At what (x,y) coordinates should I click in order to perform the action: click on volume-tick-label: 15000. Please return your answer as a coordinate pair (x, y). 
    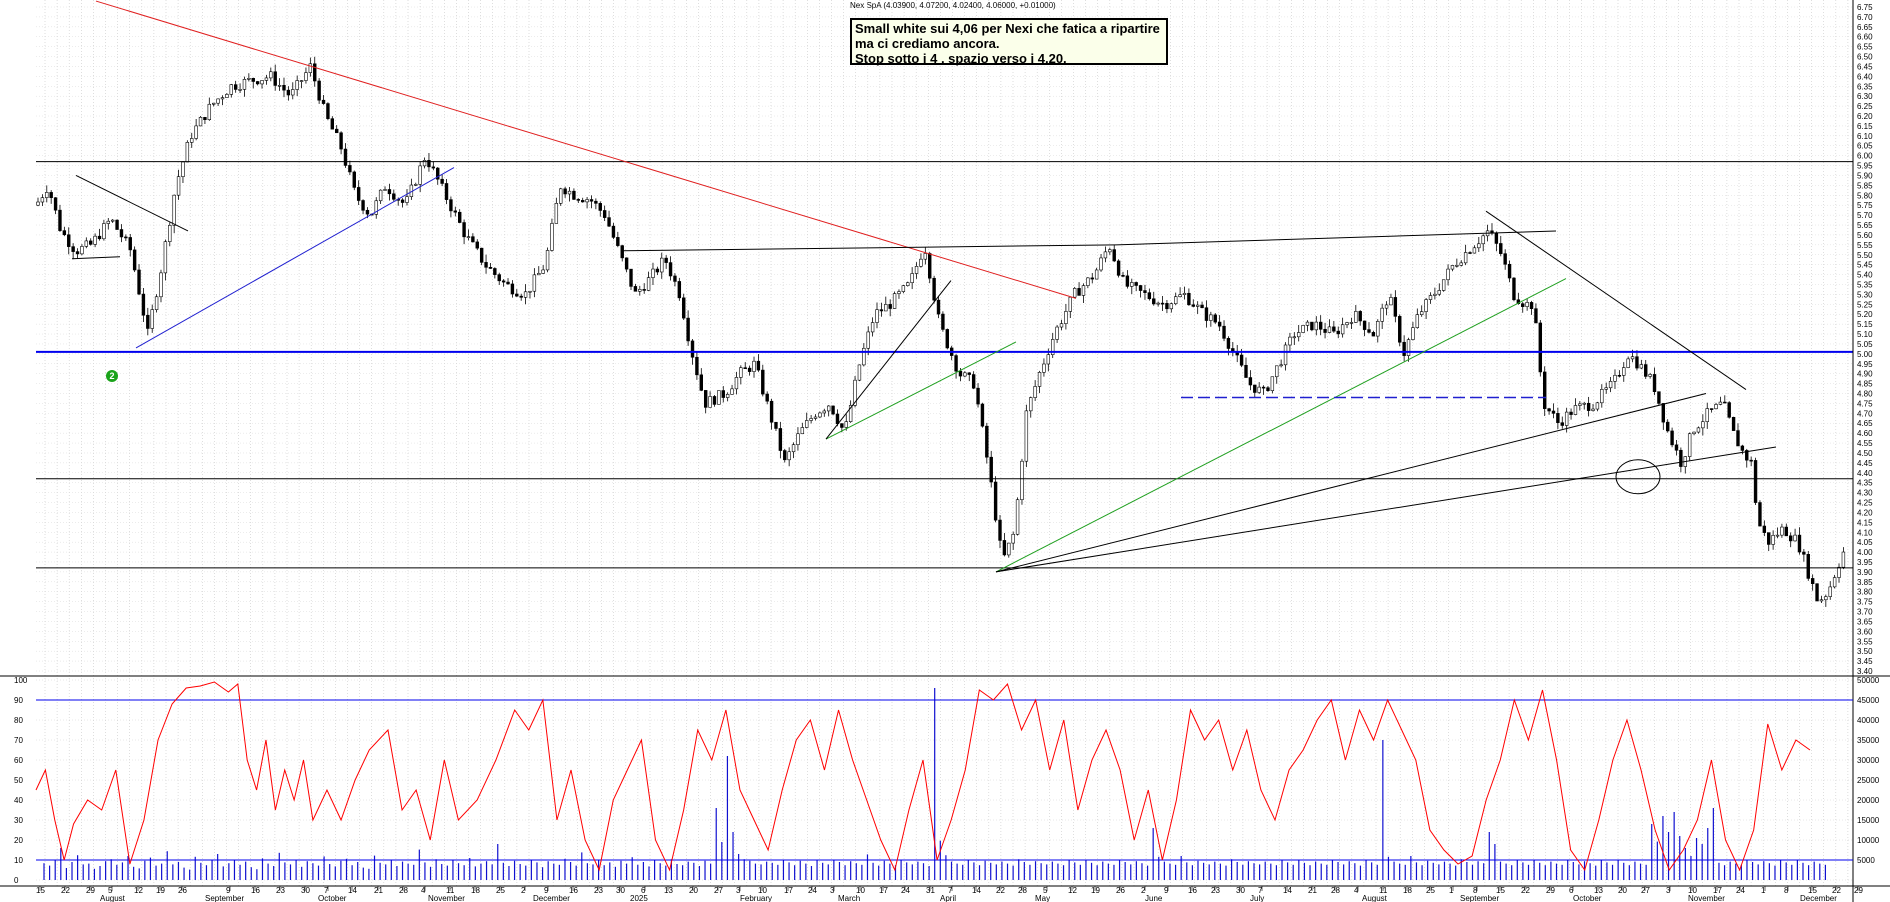
    Looking at the image, I should click on (1868, 820).